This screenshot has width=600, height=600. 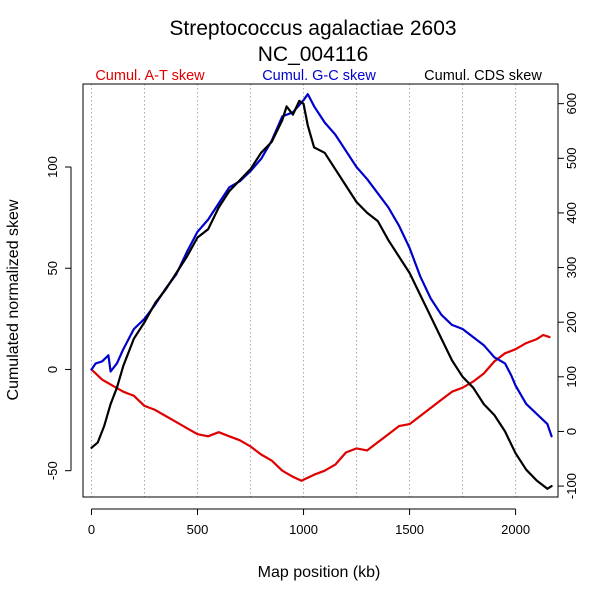 What do you see at coordinates (571, 486) in the screenshot?
I see `y2-tick-label--100: -100` at bounding box center [571, 486].